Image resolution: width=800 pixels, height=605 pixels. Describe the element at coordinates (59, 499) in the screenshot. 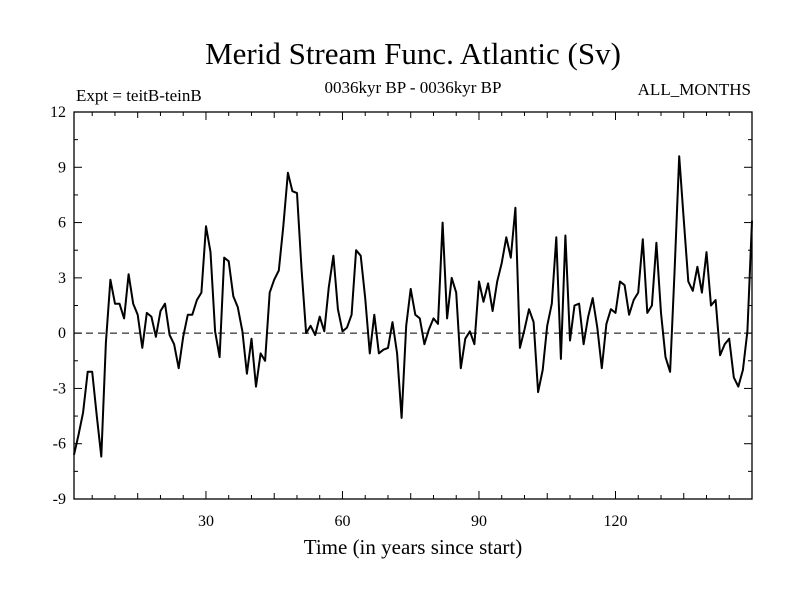

I see `y-tick-label: -9` at that location.